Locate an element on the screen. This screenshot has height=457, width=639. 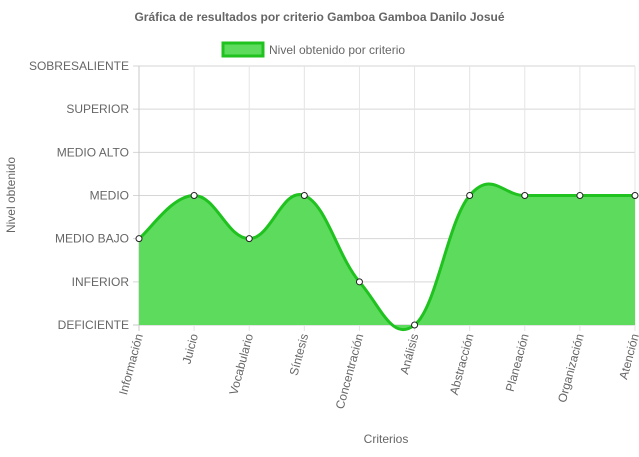
data-point-síntesis is located at coordinates (304, 195).